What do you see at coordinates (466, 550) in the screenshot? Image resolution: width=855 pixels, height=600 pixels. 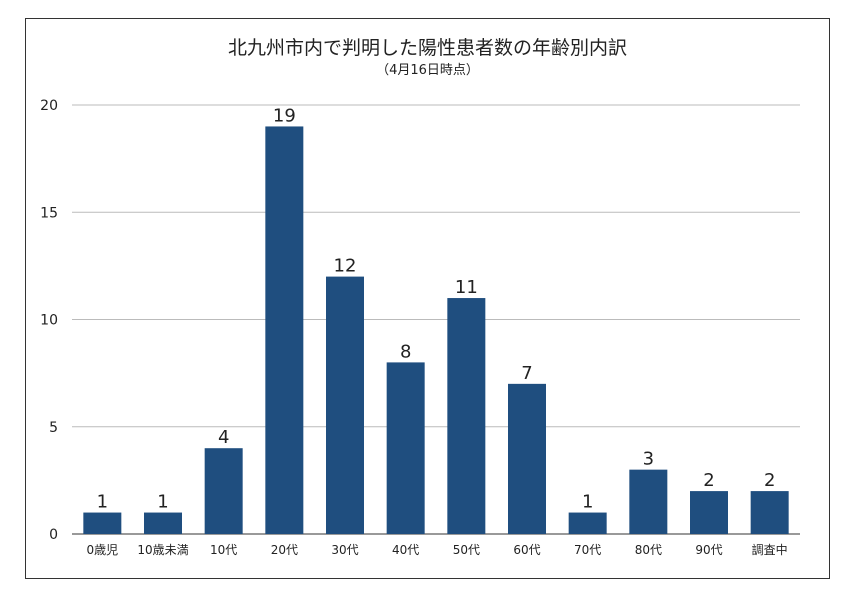 I see `x-tick-label: 50代` at bounding box center [466, 550].